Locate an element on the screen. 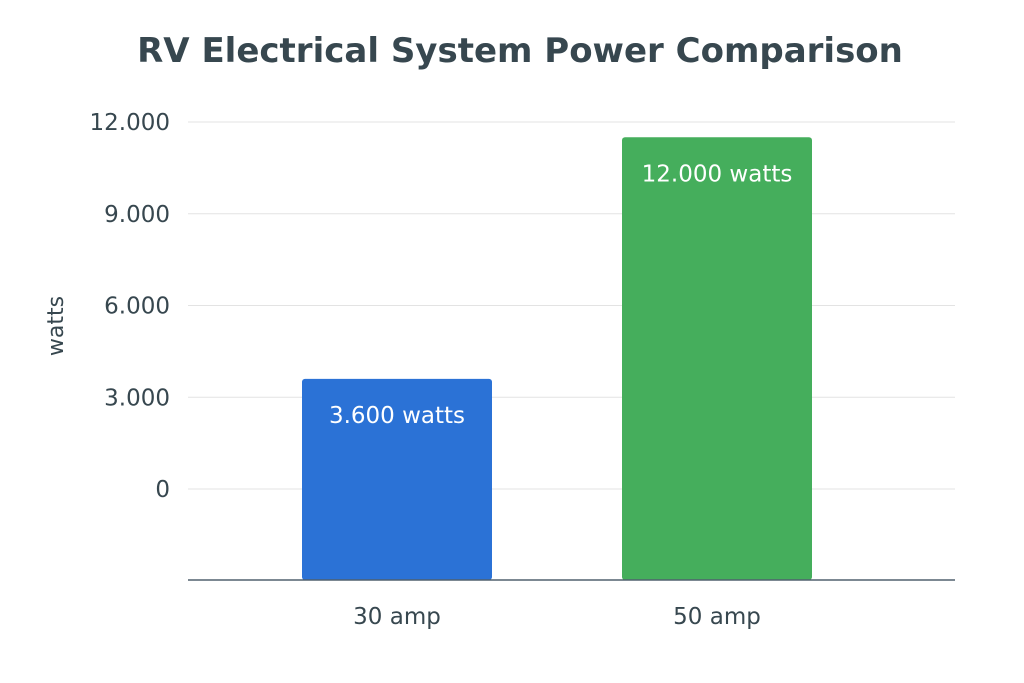 The width and height of the screenshot is (1024, 683). bar-50-amp is located at coordinates (717, 358).